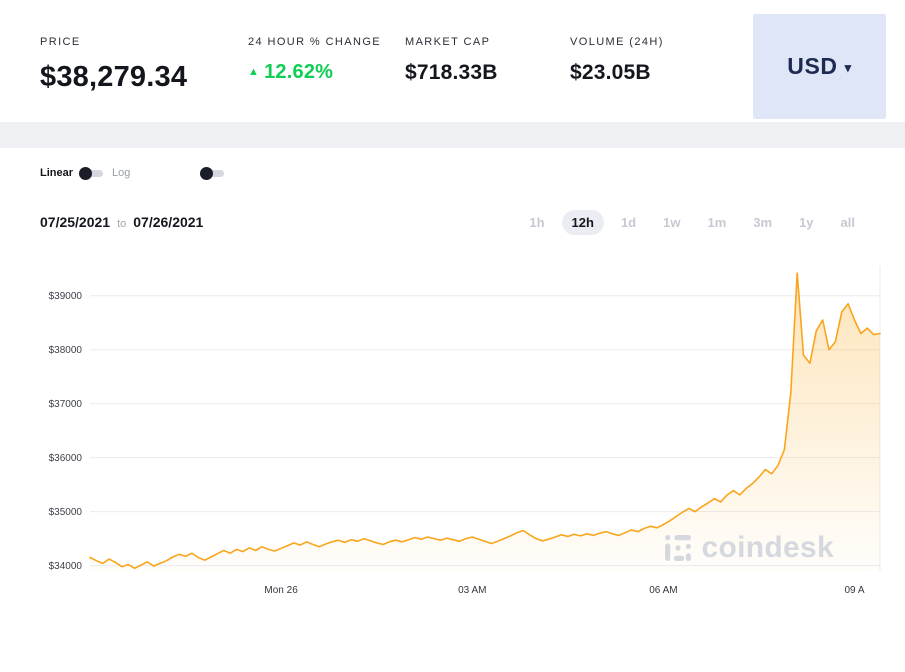  What do you see at coordinates (610, 72) in the screenshot?
I see `volume-value: $23.05B` at bounding box center [610, 72].